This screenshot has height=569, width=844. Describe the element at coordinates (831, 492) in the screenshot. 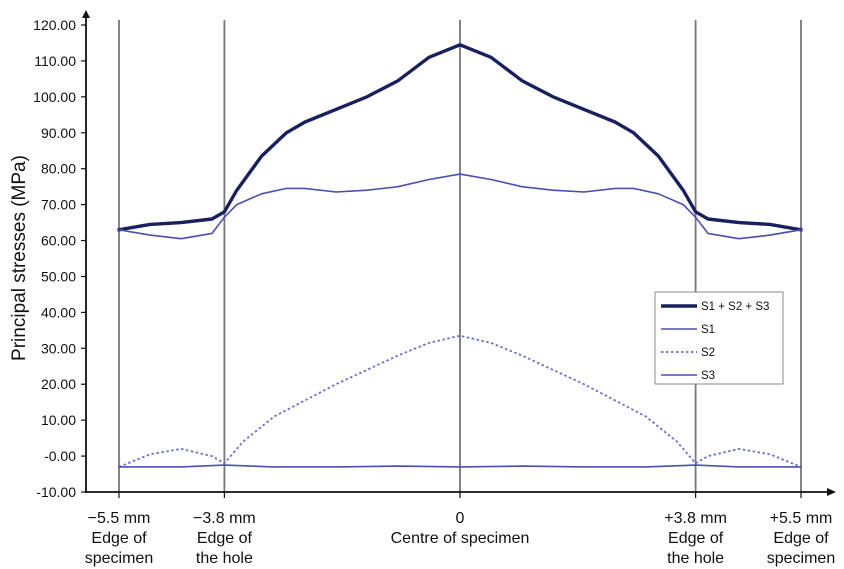

I see `x-axis-arrow` at that location.